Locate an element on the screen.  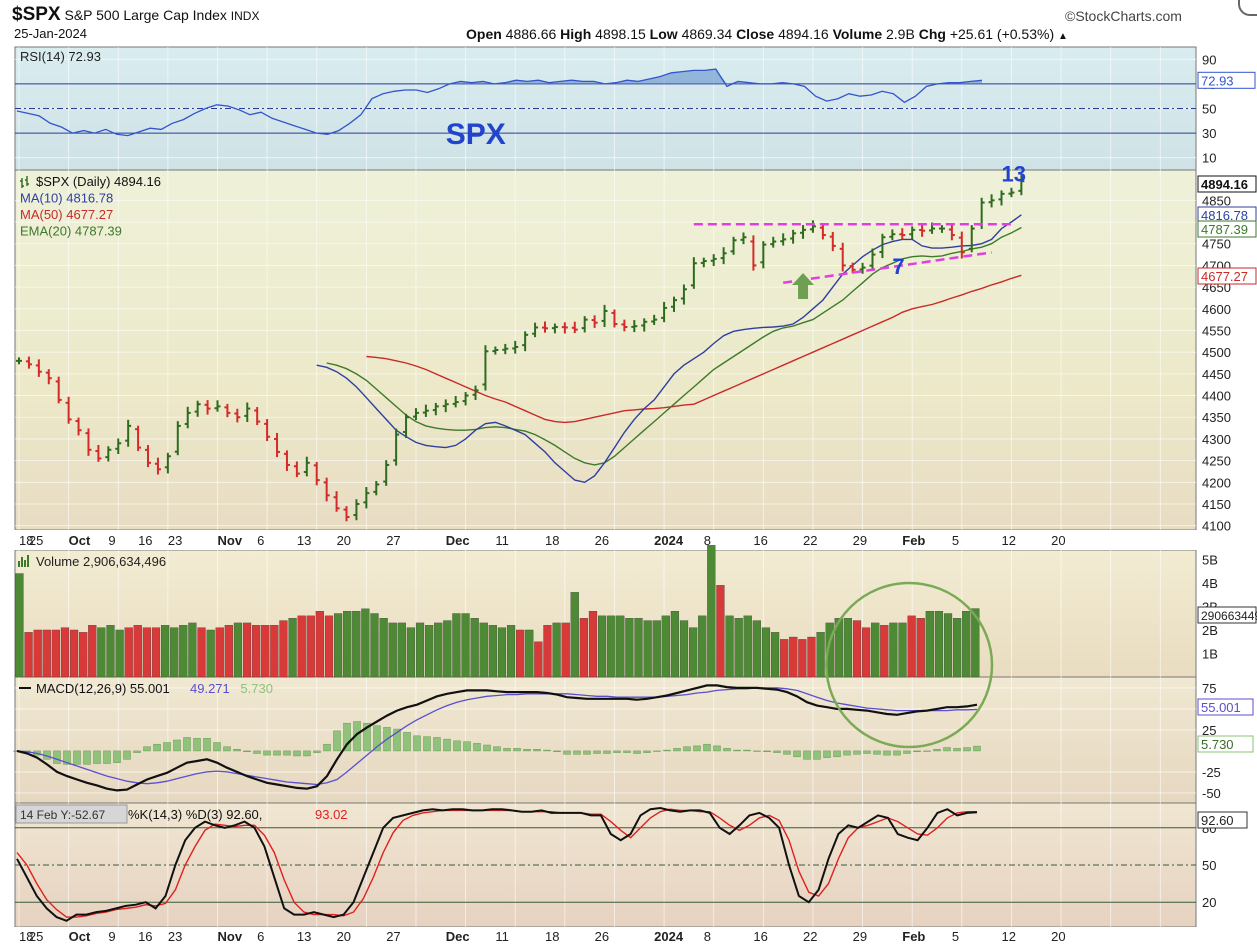
ohlc-value: 4869.34 is located at coordinates (709, 34).